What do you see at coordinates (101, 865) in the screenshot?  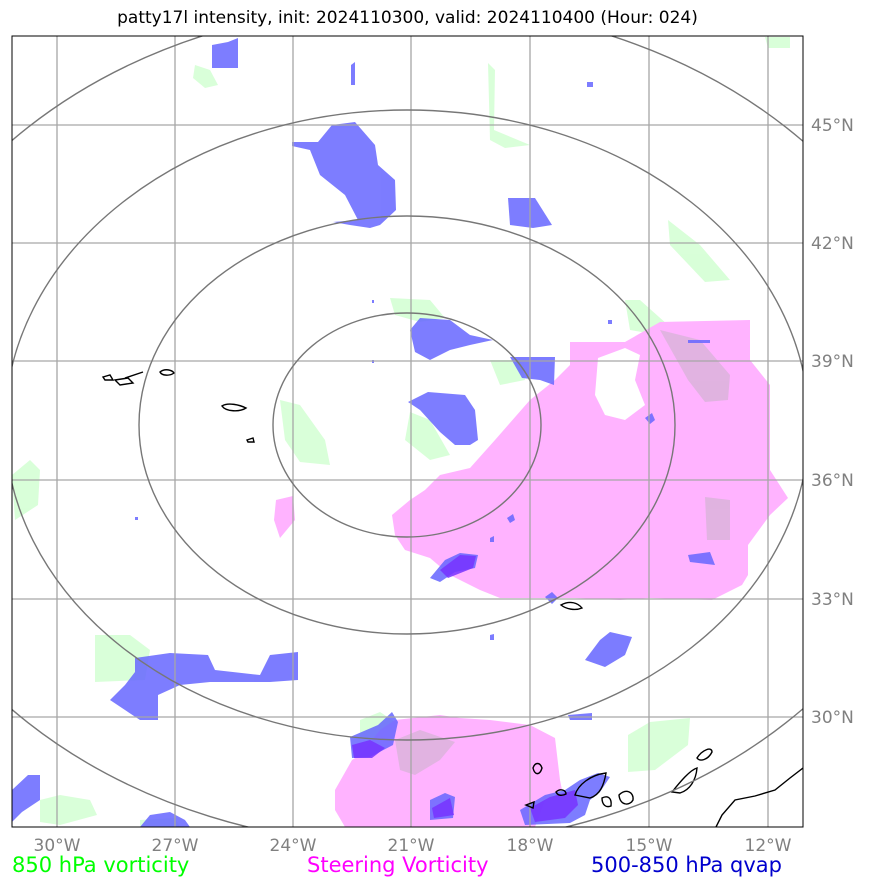 I see `legend-850-vorticity: 850 hPa vorticity` at bounding box center [101, 865].